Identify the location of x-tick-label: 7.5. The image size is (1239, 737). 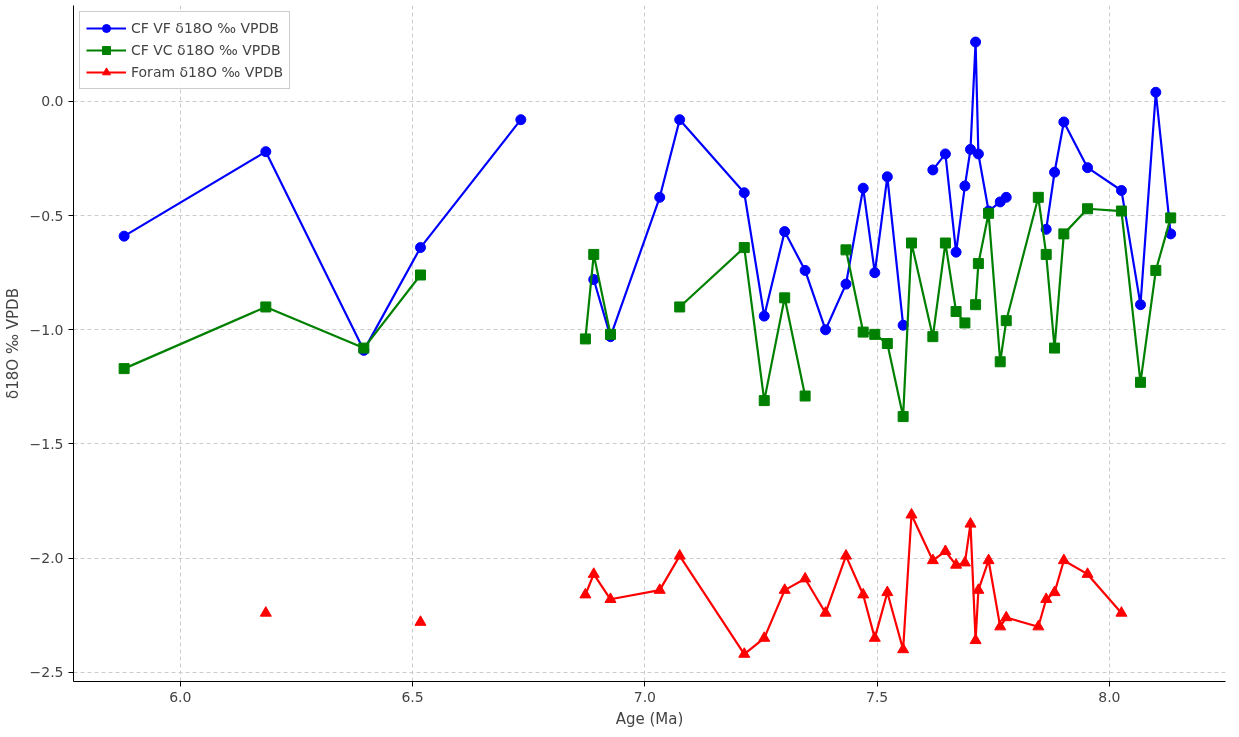
(877, 696).